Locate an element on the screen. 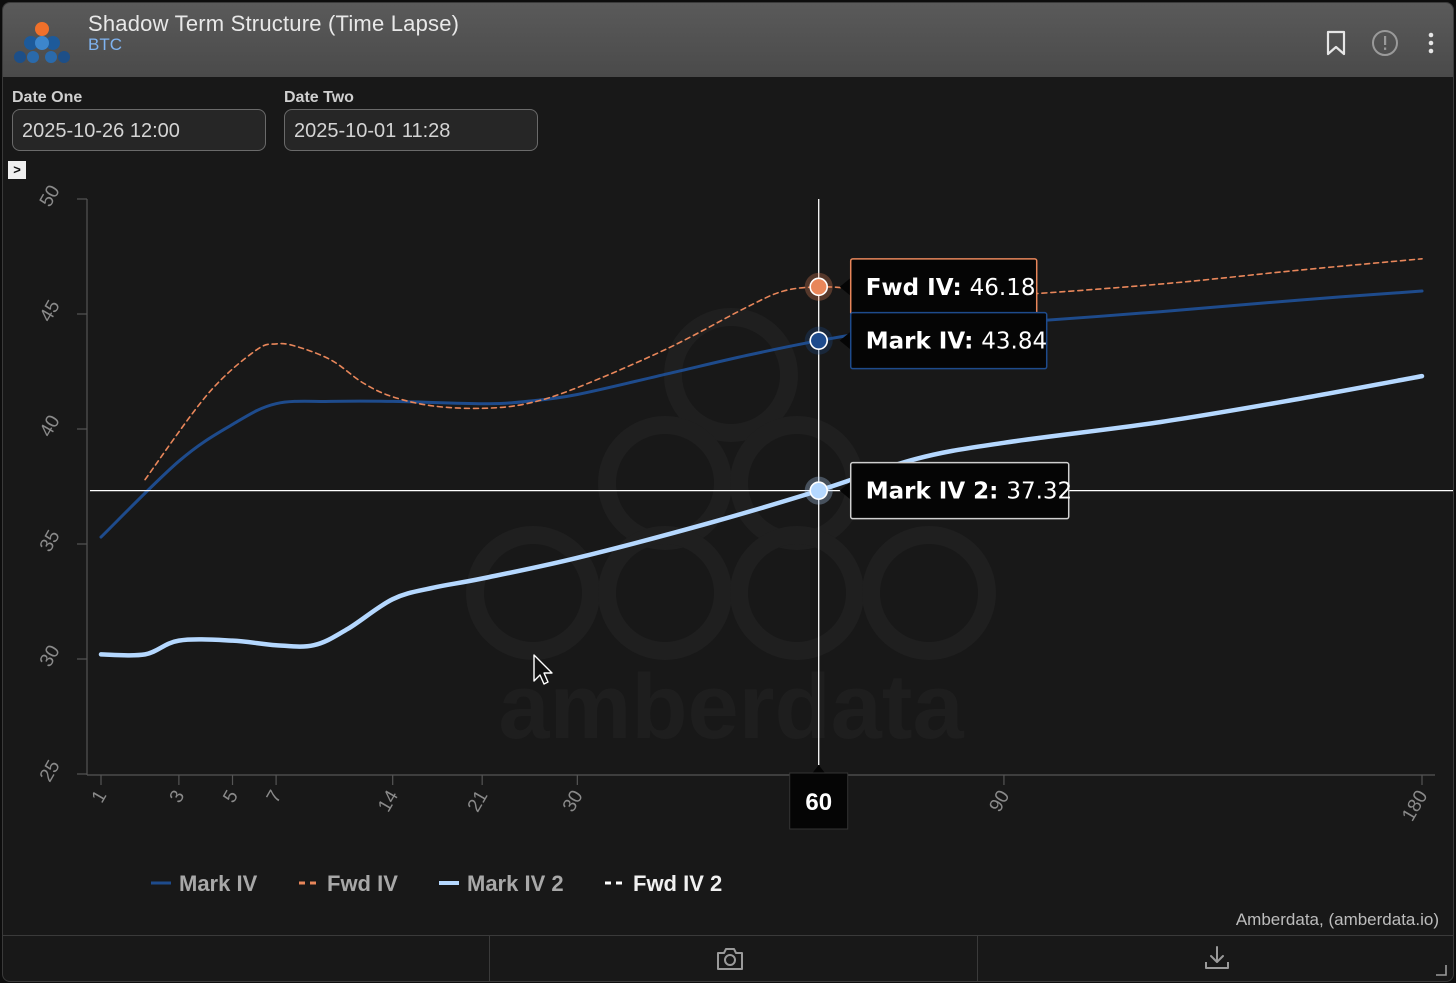 The width and height of the screenshot is (1456, 983). more-vertical-icon is located at coordinates (1431, 43).